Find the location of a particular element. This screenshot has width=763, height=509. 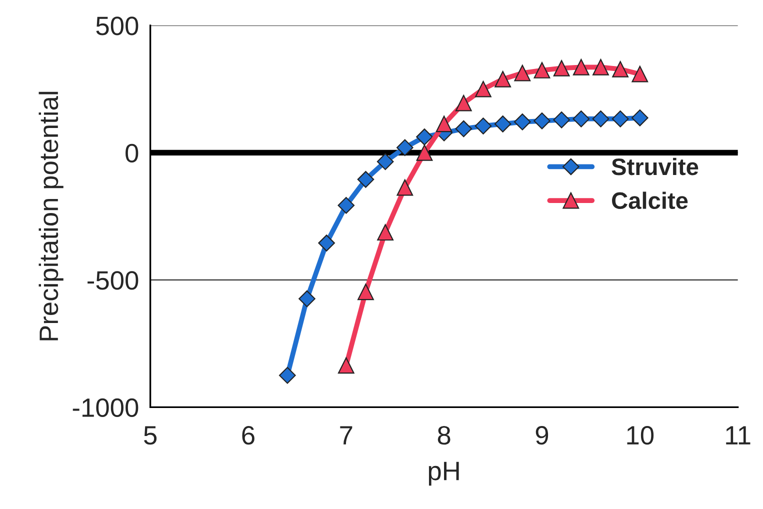

x-tick-label: 7 is located at coordinates (346, 435).